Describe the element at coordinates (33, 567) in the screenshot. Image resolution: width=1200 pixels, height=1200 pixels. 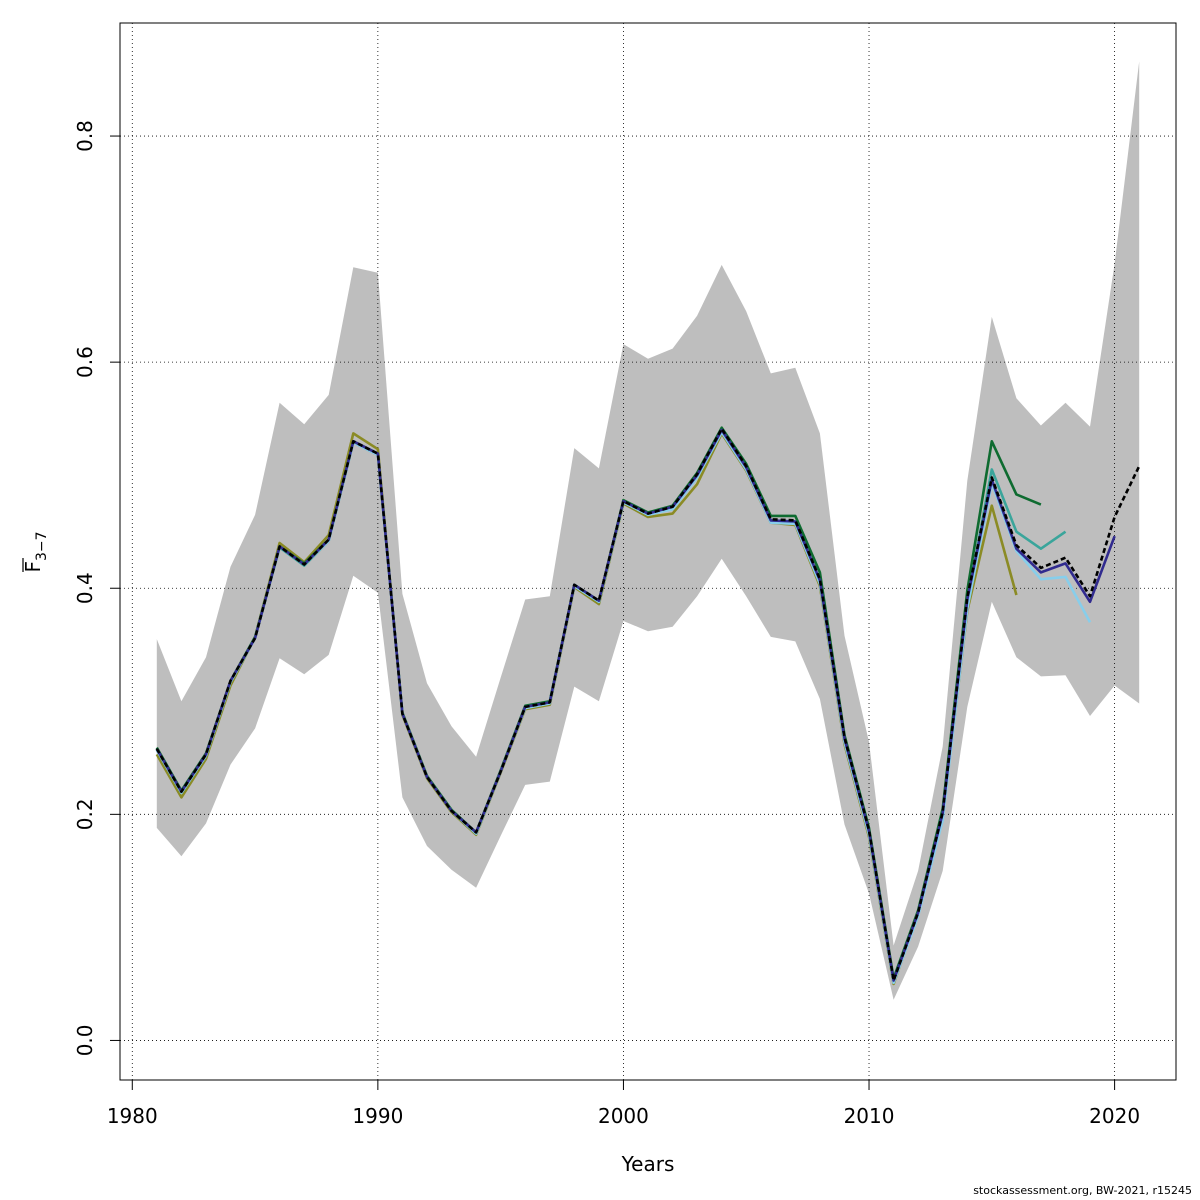
I see `y-axis-title-main: F` at that location.